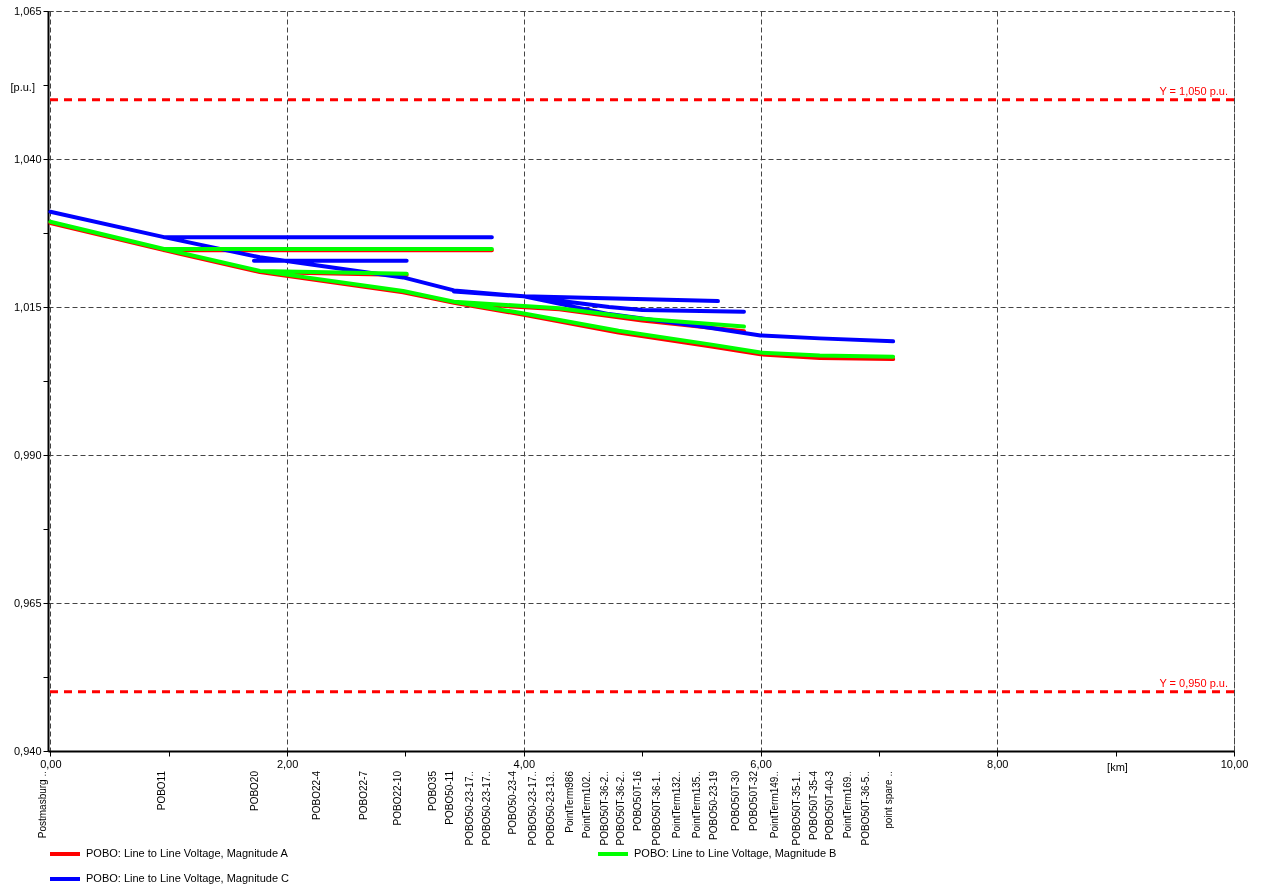  Describe the element at coordinates (27, 454) in the screenshot. I see `y-tick-label: 0,990` at that location.